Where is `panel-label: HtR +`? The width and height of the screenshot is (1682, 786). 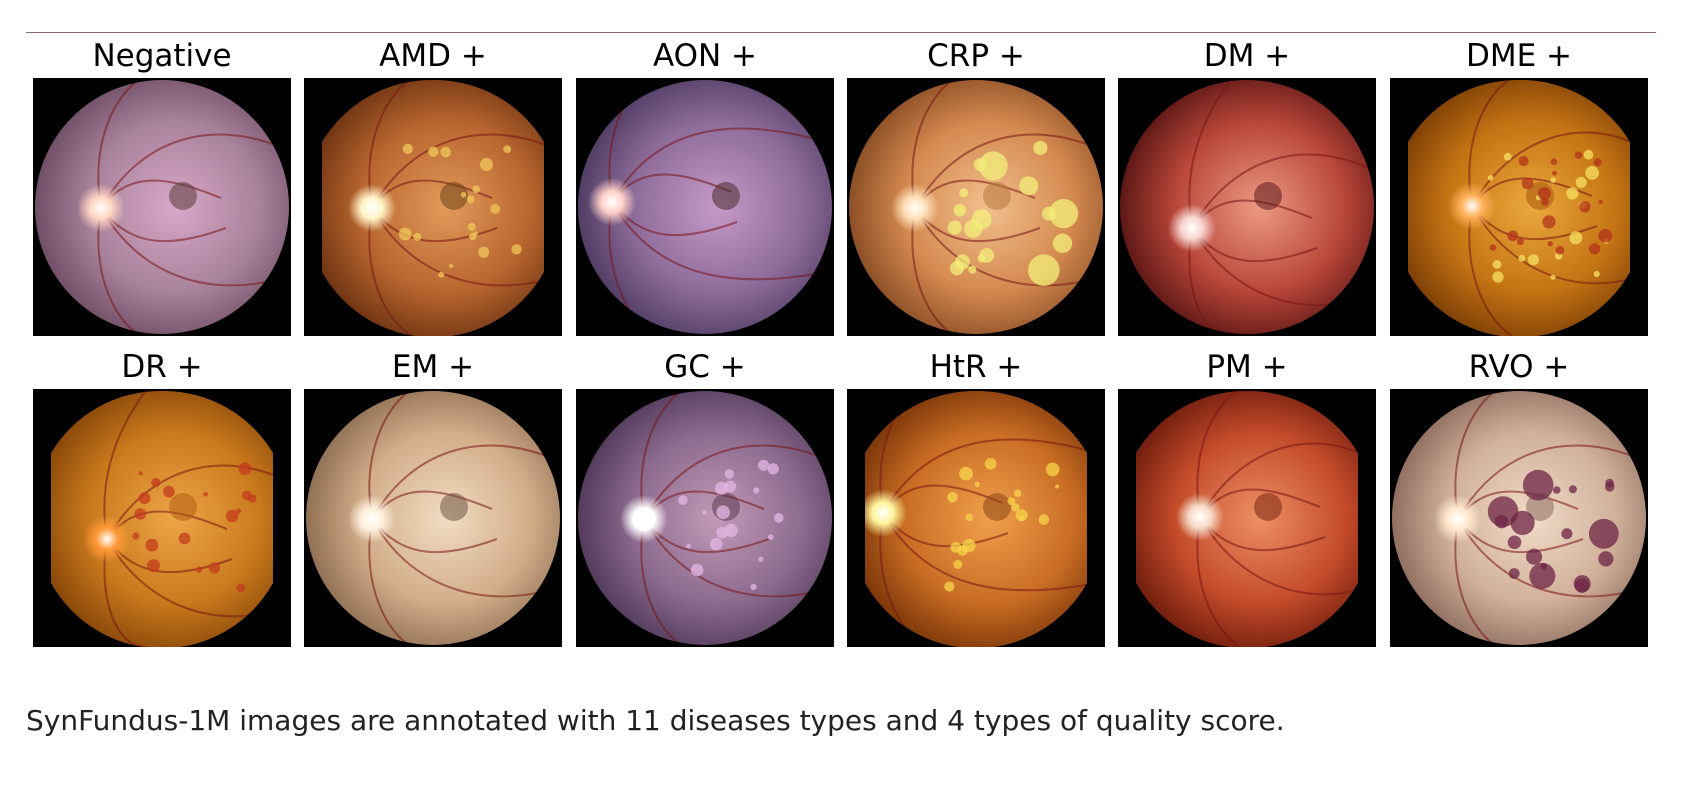
panel-label: HtR + is located at coordinates (976, 367).